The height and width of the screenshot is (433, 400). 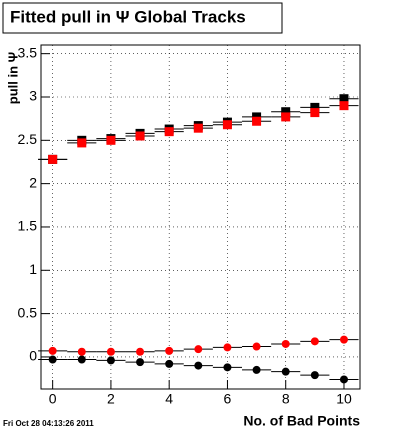 I want to click on y-tick-label: 2.5, so click(x=28, y=139).